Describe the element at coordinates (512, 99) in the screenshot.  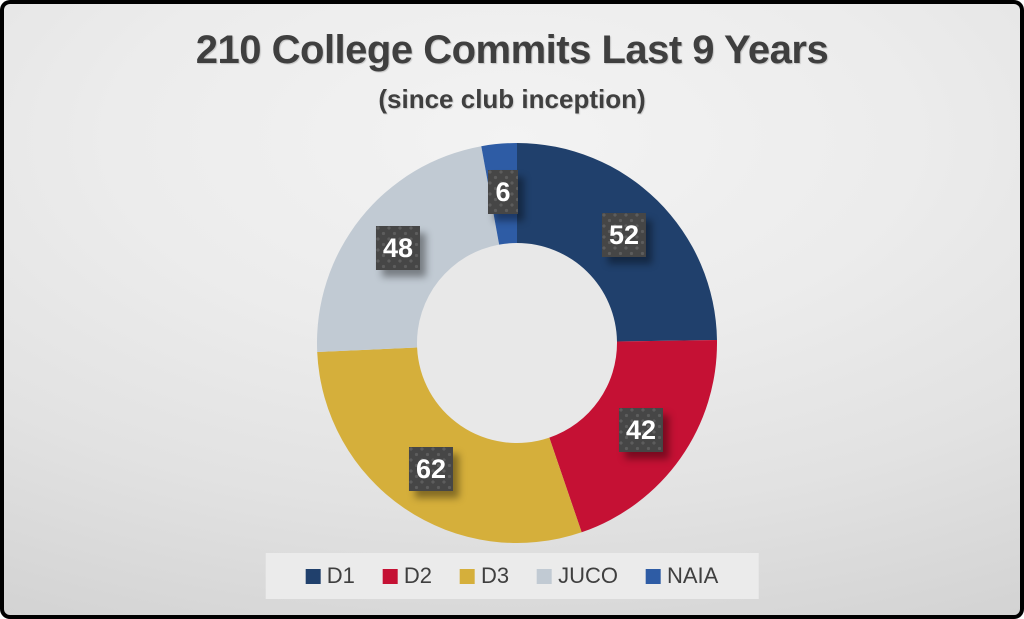
I see `chart-subtitle: (since club inception)` at that location.